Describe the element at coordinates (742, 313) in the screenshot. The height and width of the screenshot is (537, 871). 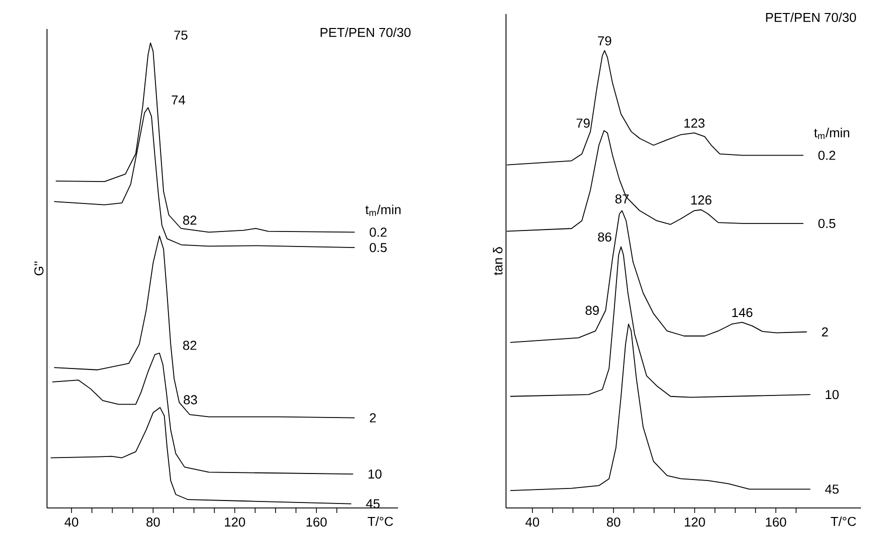
I see `annotation: 146` at that location.